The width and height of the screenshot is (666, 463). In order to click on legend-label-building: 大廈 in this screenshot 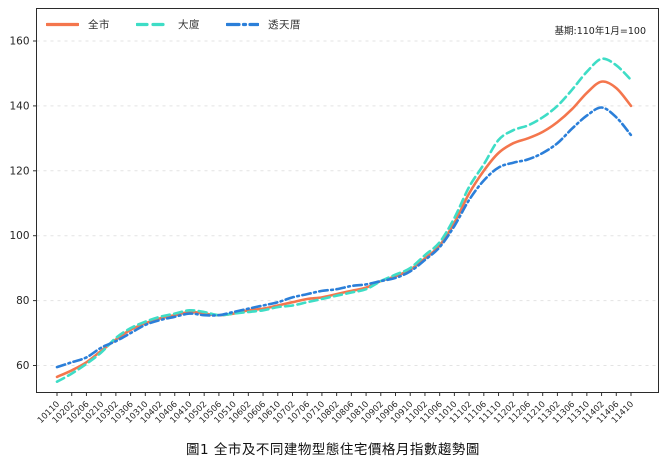, I will do `click(189, 25)`.